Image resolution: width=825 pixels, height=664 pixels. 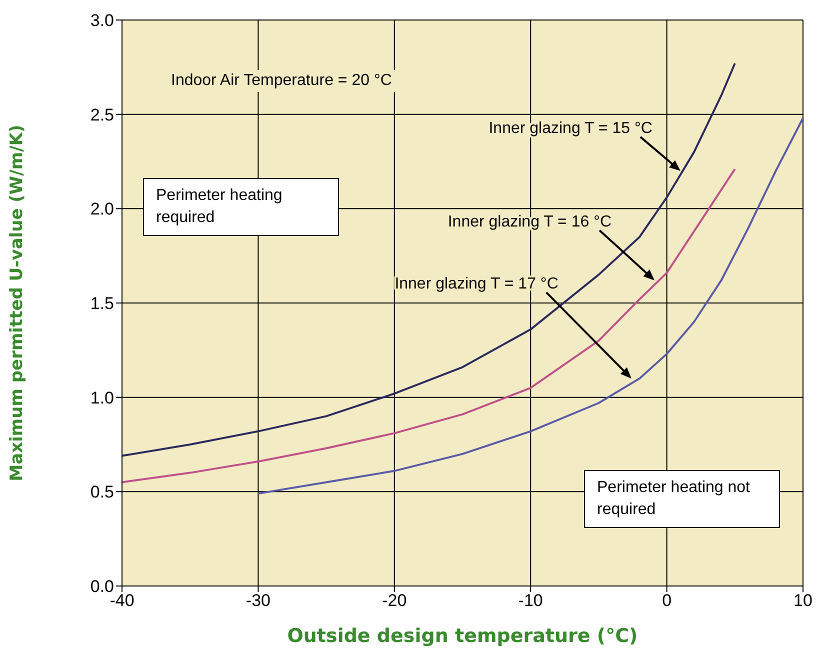 What do you see at coordinates (102, 114) in the screenshot?
I see `y-tick-label: 2.5` at bounding box center [102, 114].